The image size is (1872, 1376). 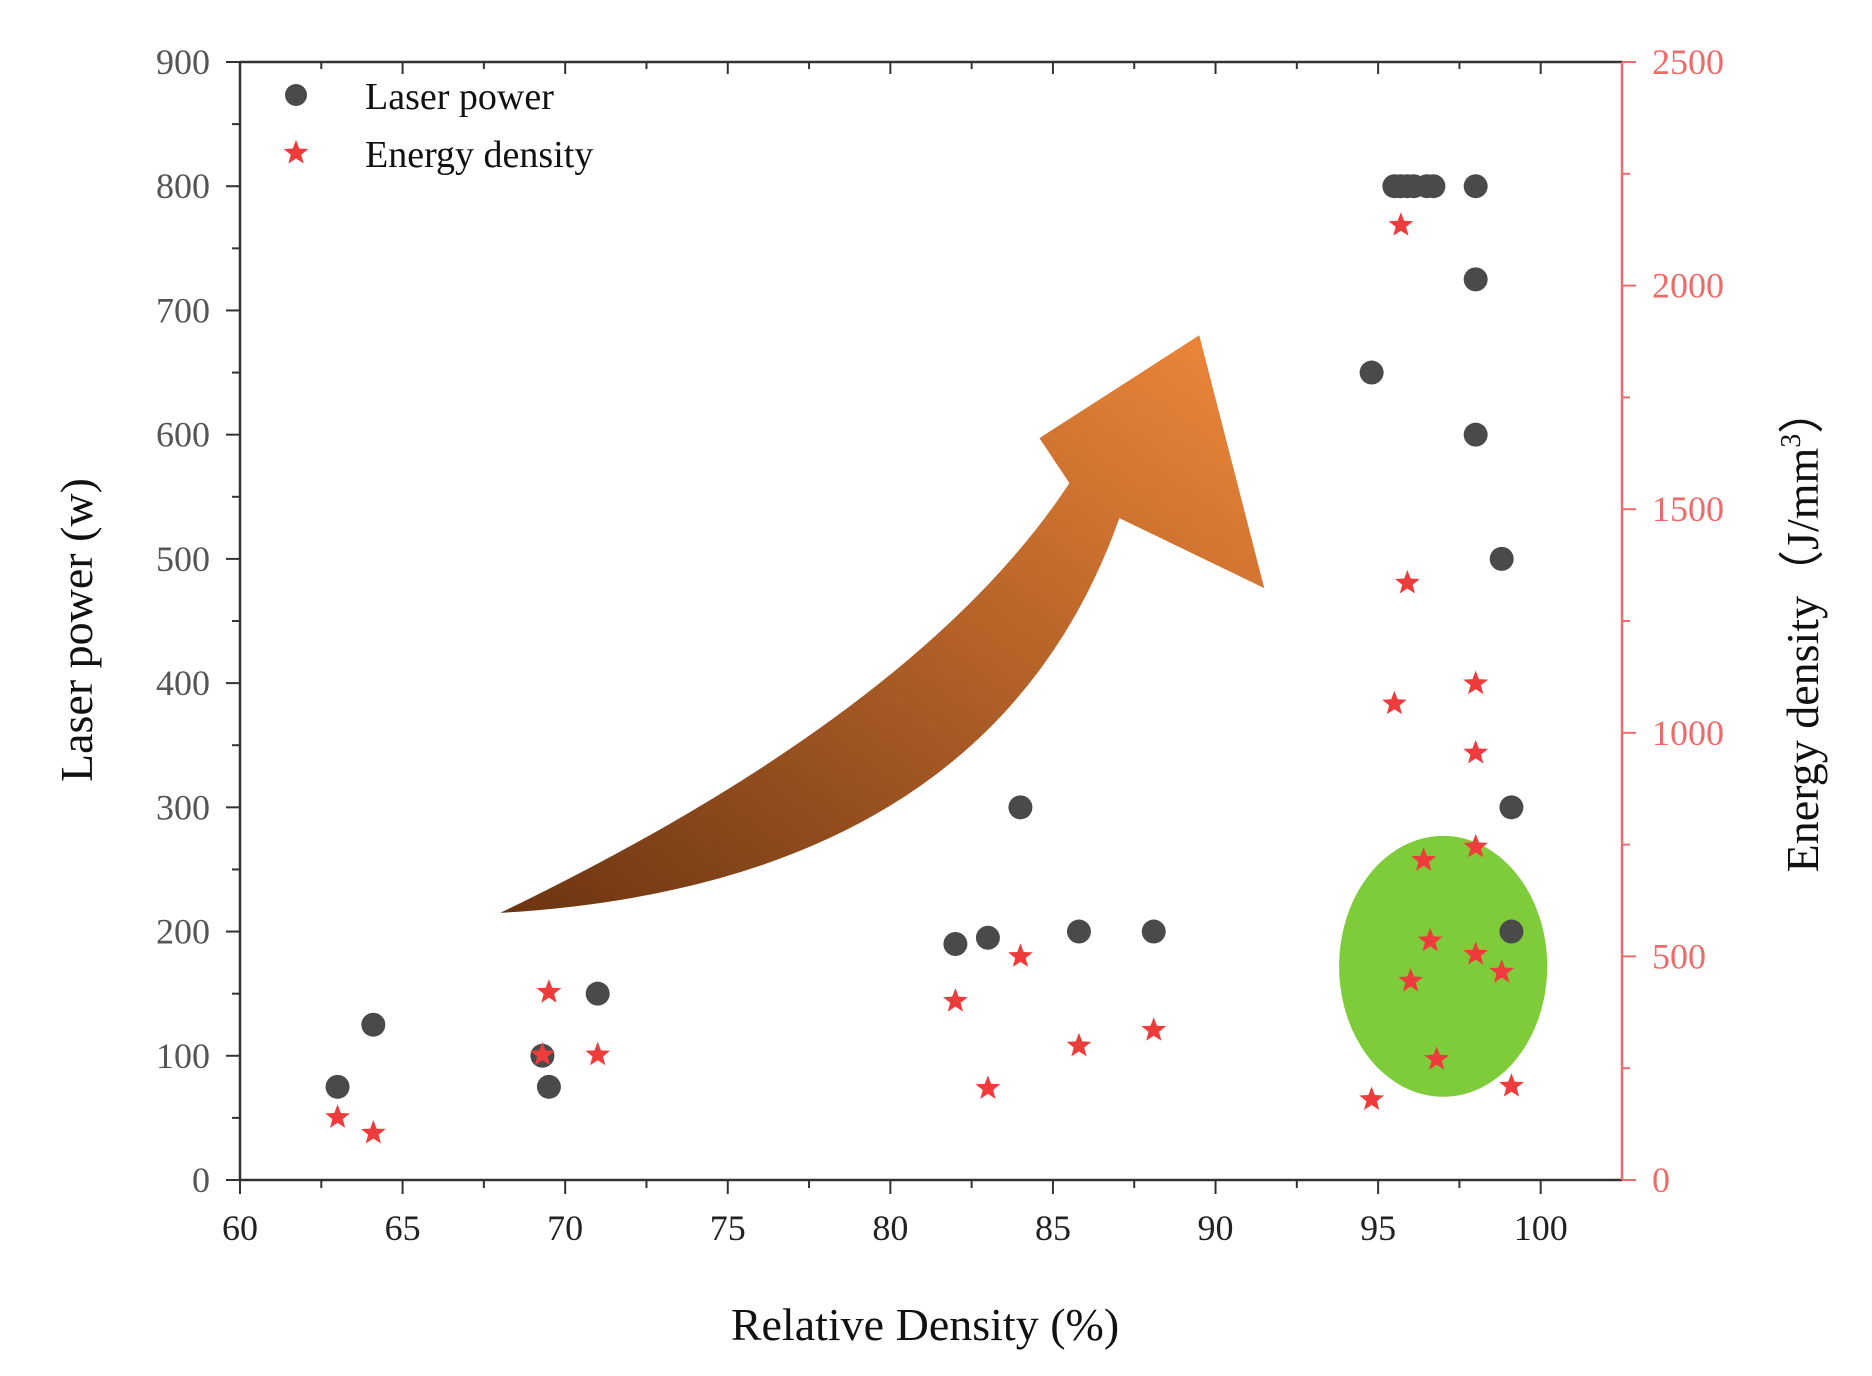 I want to click on y-tick-label: 800, so click(x=183, y=186).